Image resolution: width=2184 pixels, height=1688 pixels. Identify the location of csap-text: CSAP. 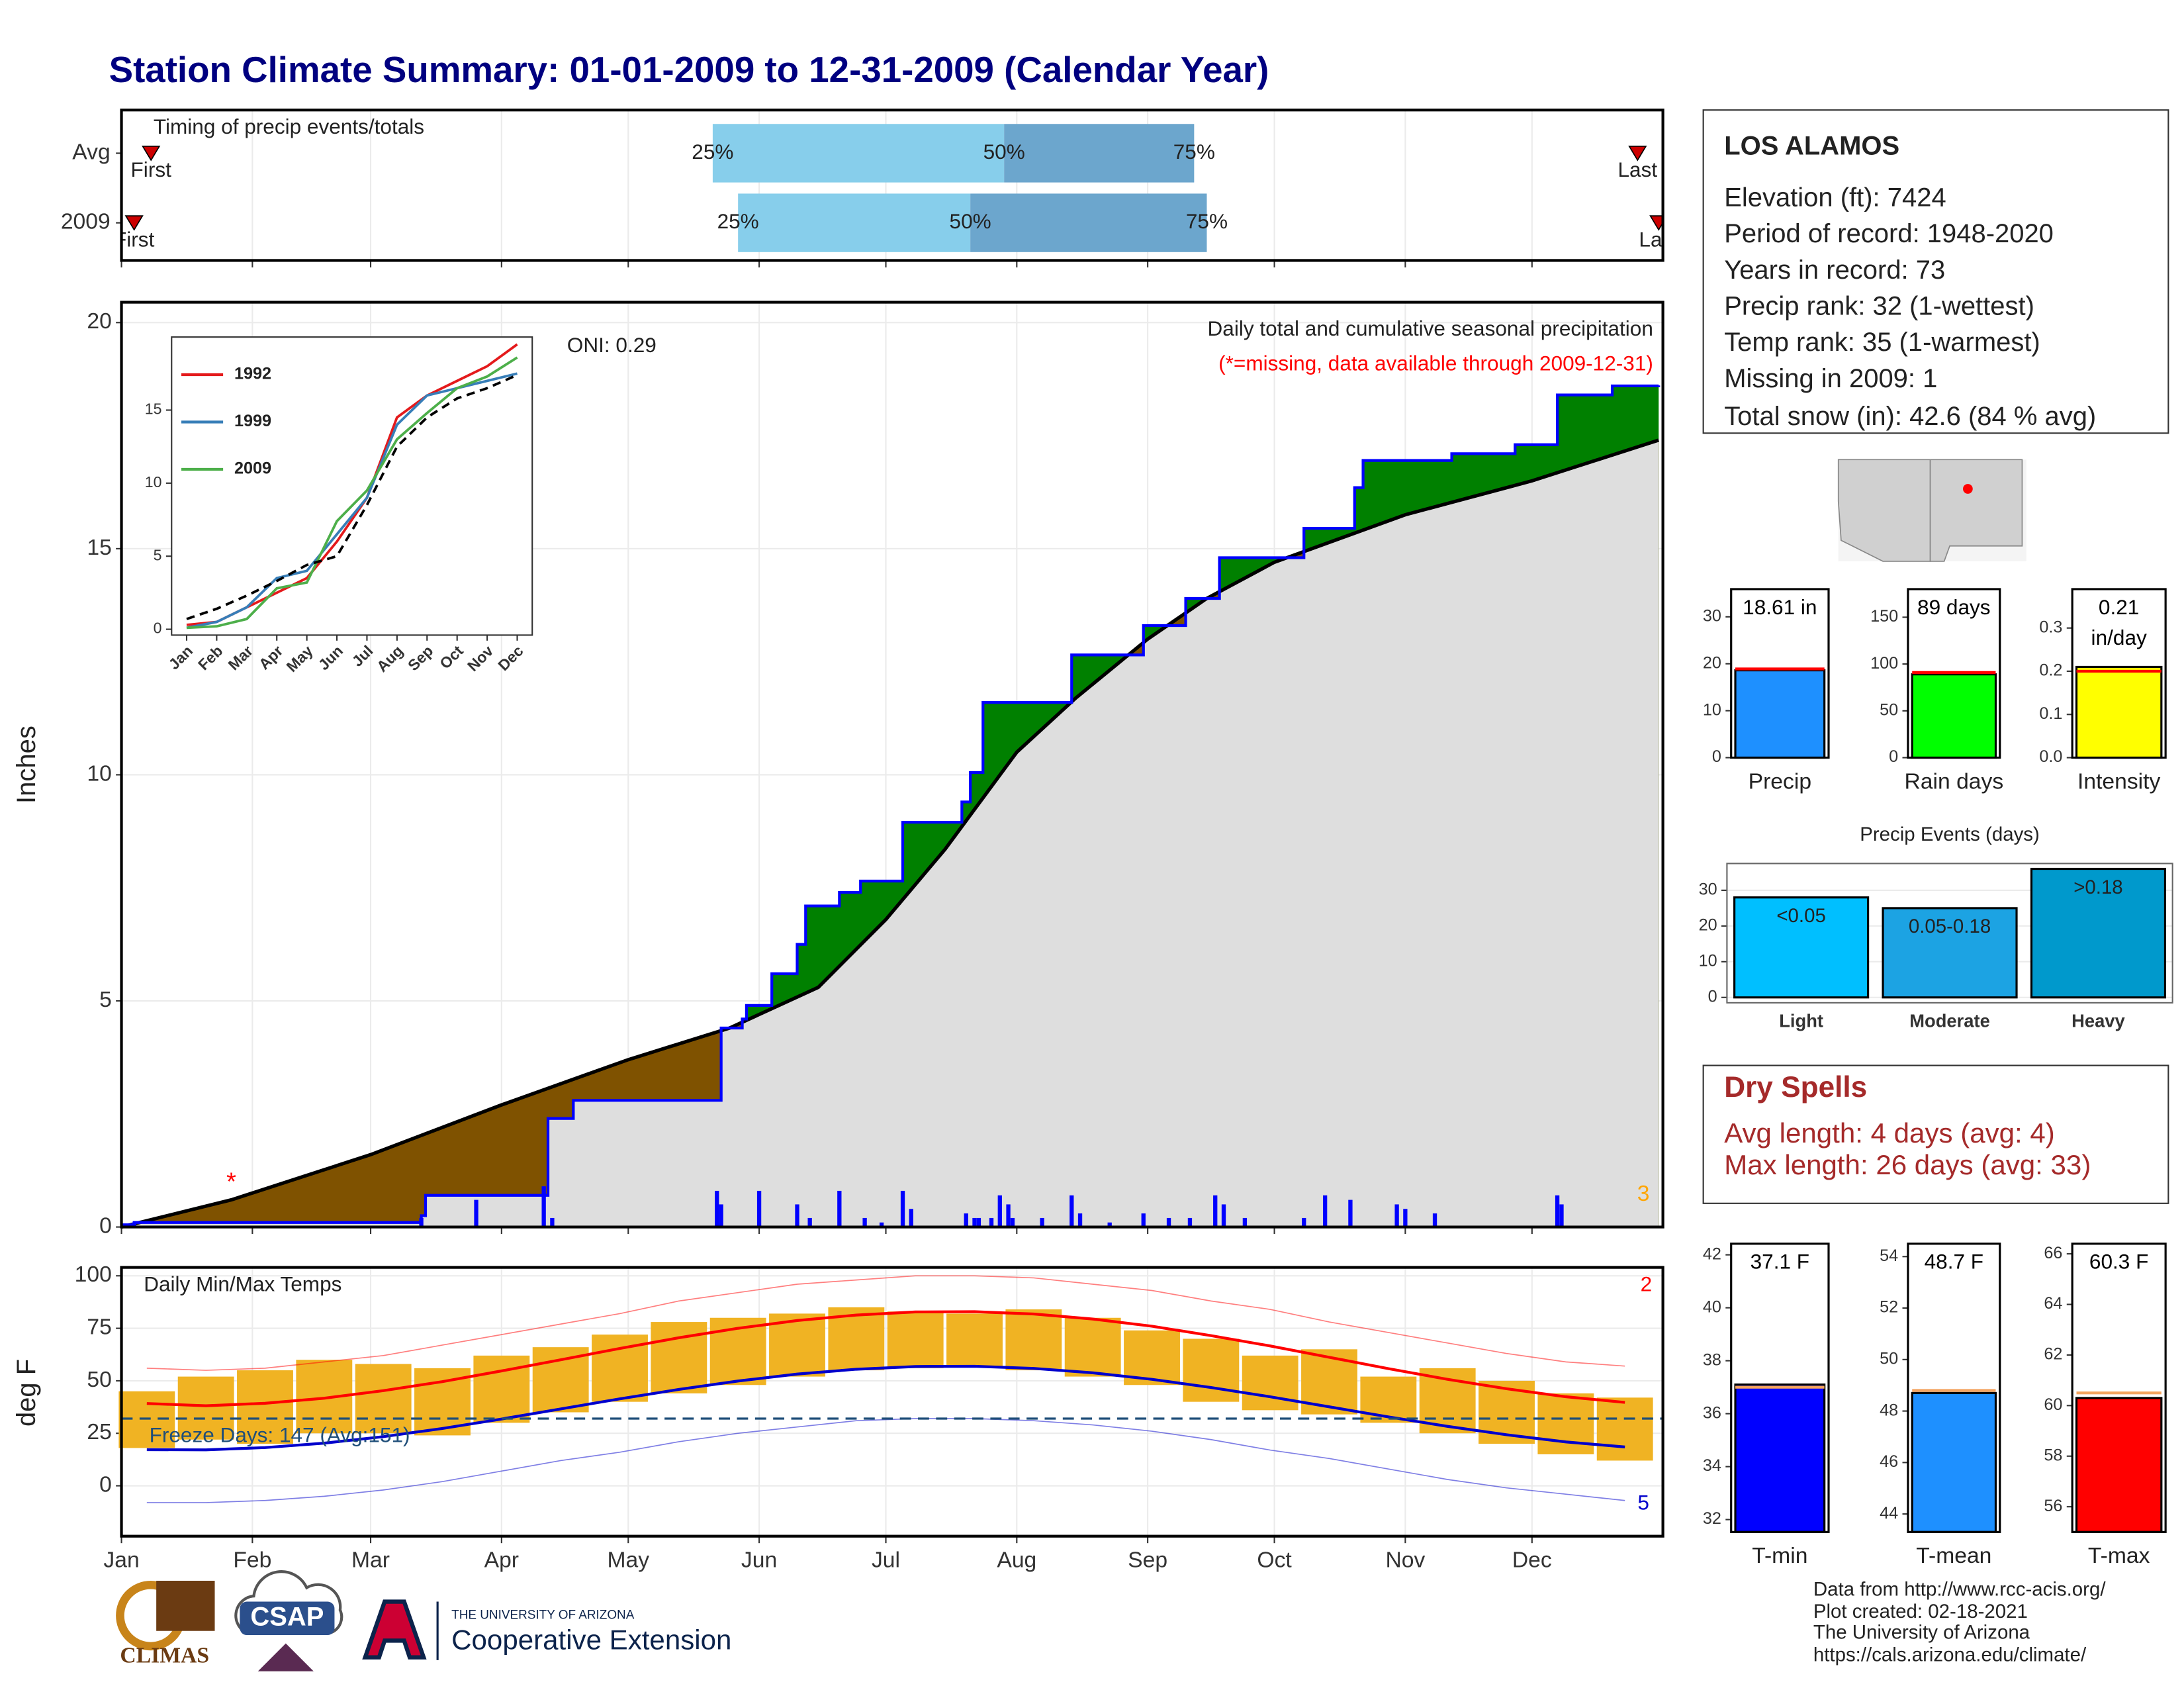
(287, 1616).